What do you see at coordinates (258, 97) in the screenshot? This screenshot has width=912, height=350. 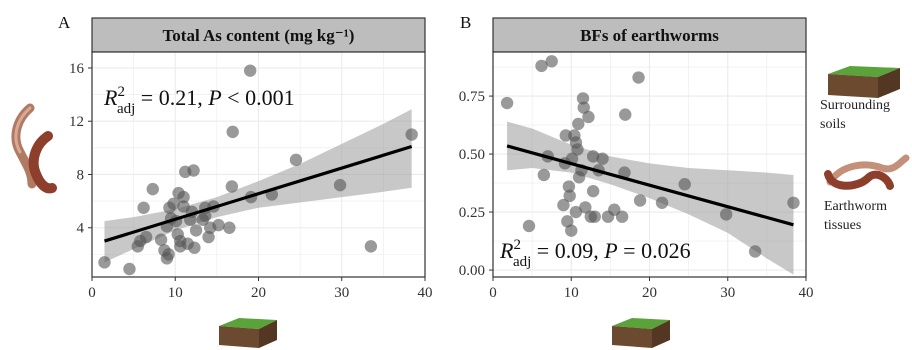 I see `p-value: < 0.001` at bounding box center [258, 97].